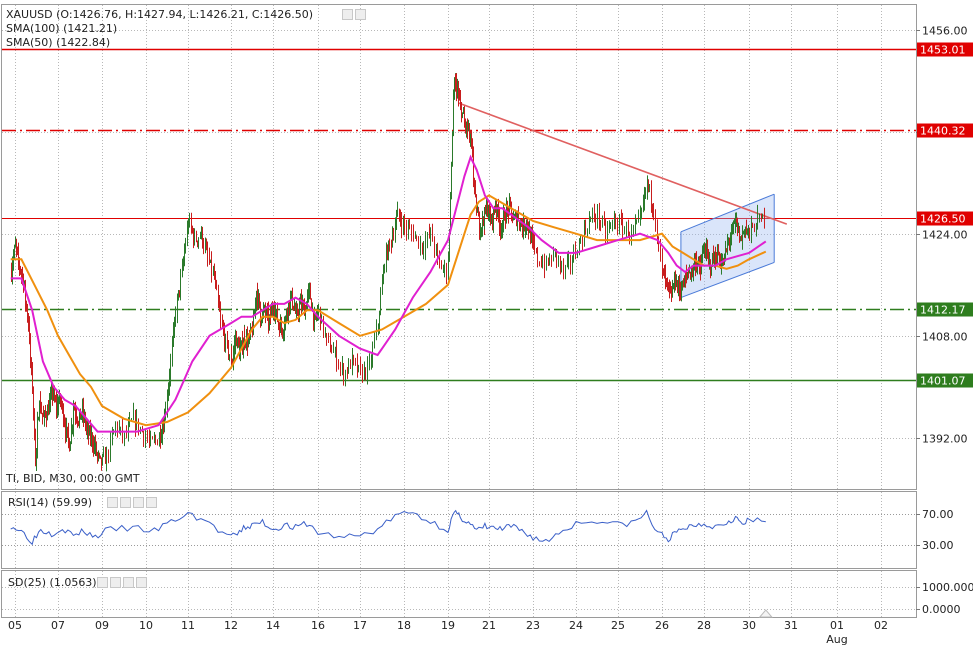 The width and height of the screenshot is (973, 653). What do you see at coordinates (141, 582) in the screenshot?
I see `sd-close-icon` at bounding box center [141, 582].